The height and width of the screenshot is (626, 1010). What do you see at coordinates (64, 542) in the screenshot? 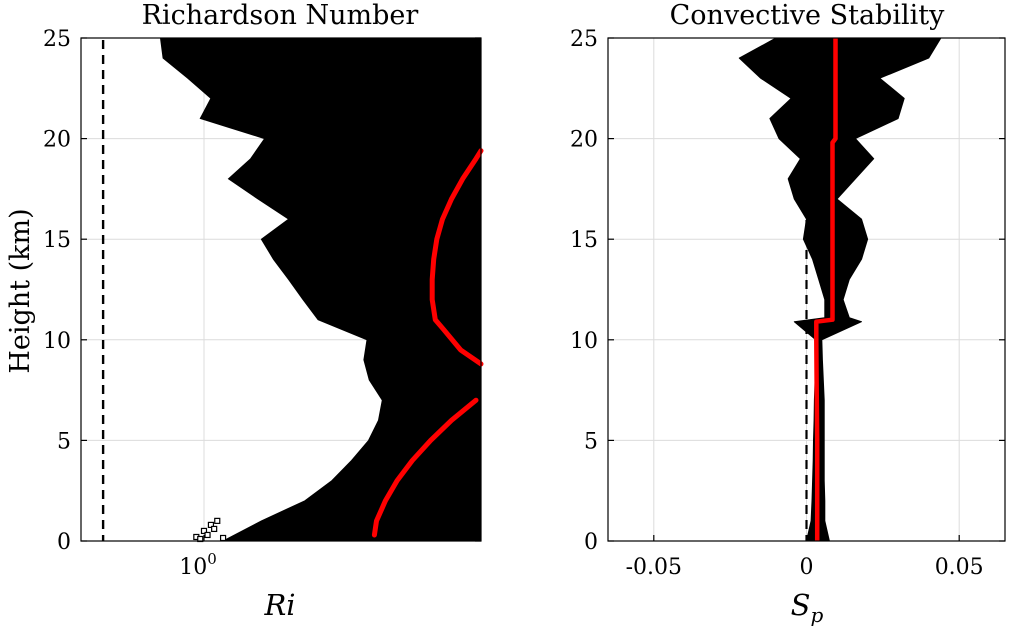
I see `ri-ytick-label: 0` at bounding box center [64, 542].